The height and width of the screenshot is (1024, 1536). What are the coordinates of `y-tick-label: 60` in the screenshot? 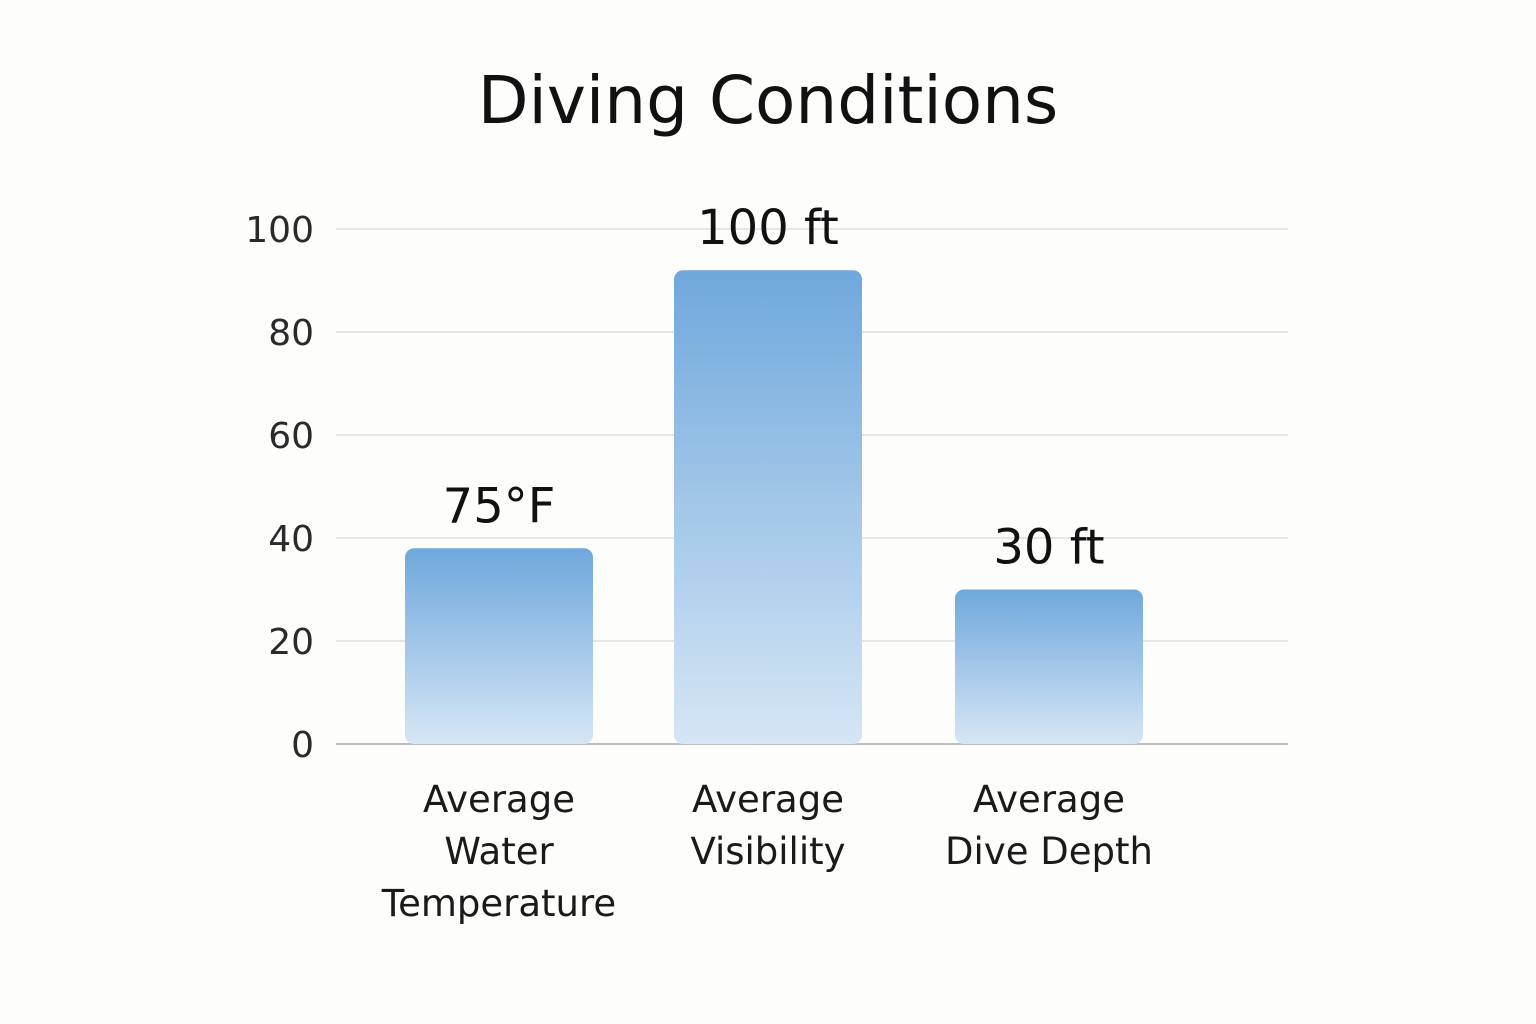 It's located at (291, 436).